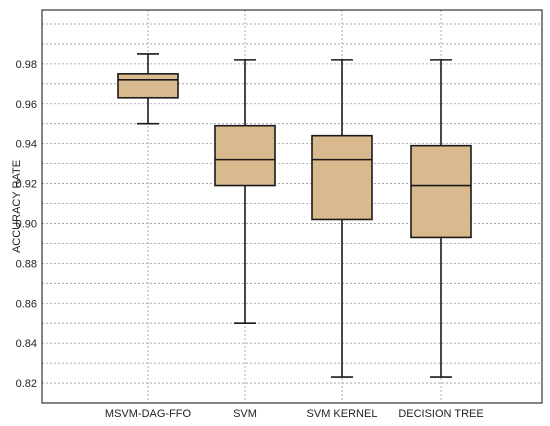  Describe the element at coordinates (17, 206) in the screenshot. I see `y-axis-label: ACCURACY RATE` at that location.